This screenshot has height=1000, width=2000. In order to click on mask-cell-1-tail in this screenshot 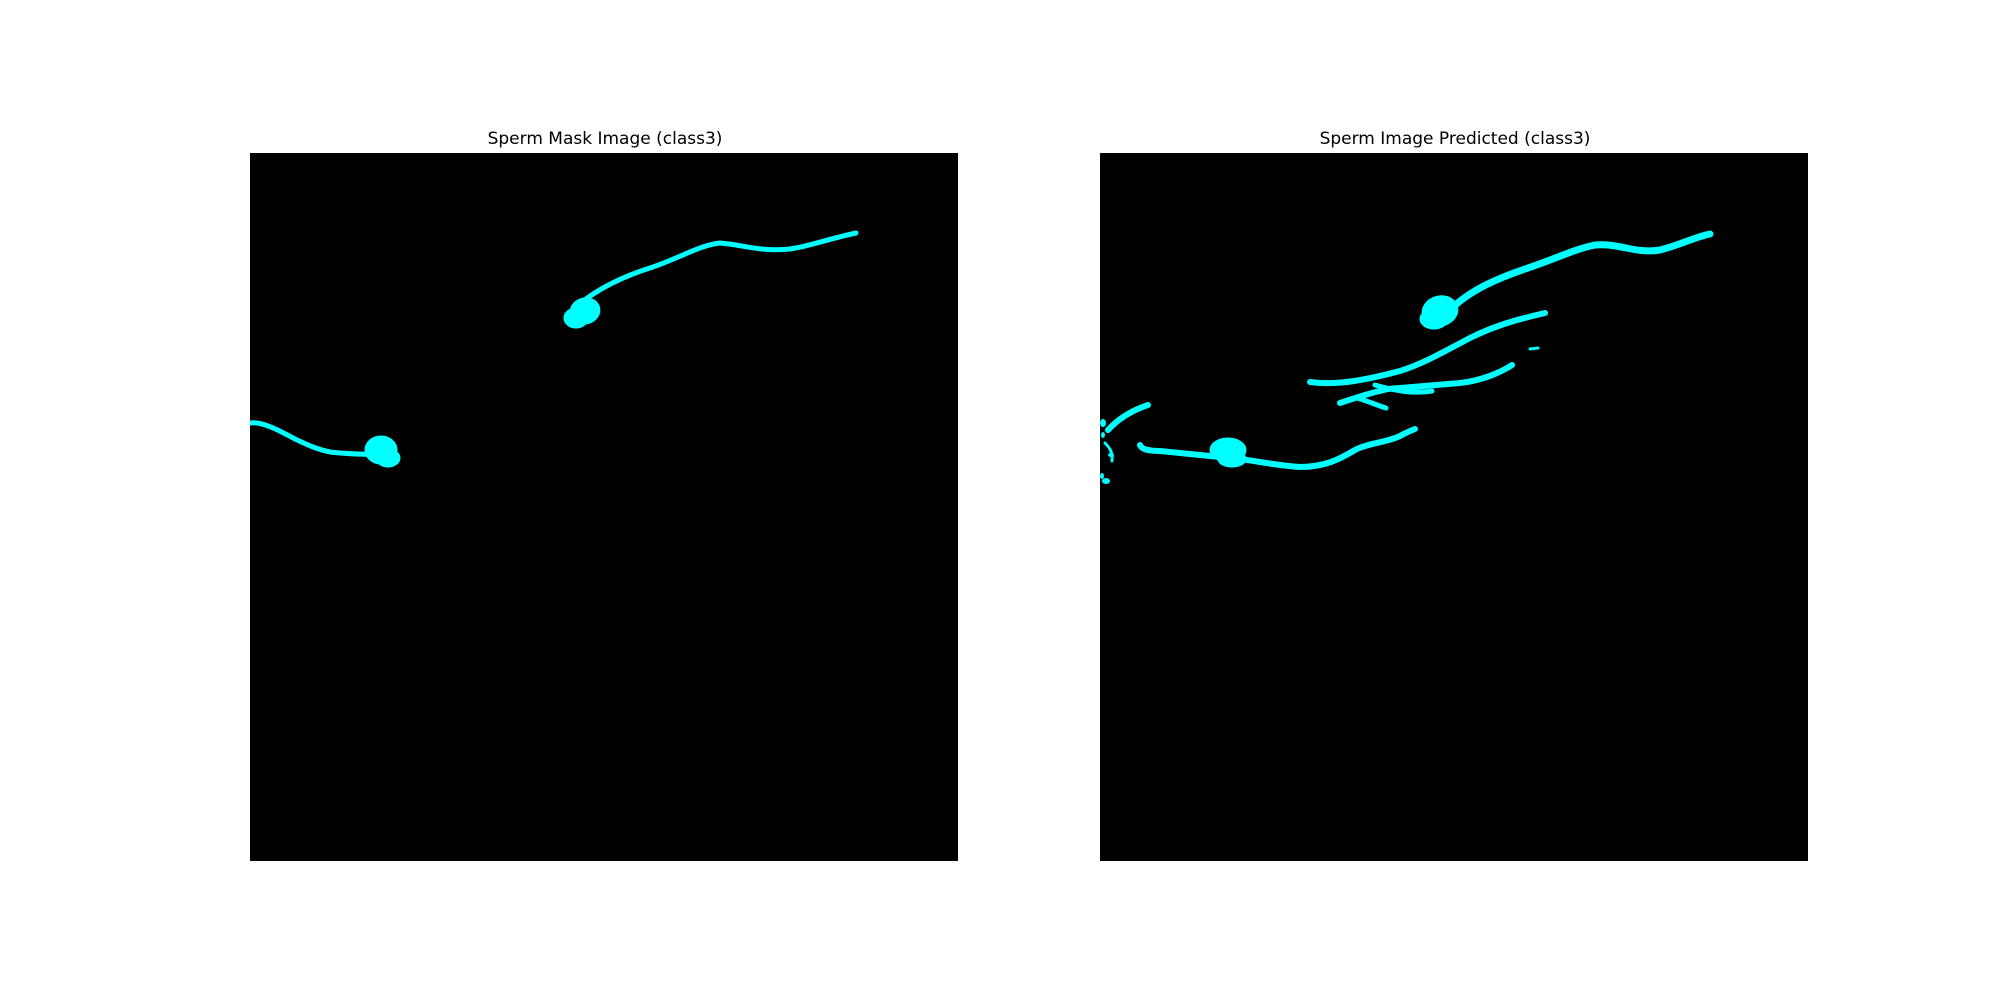, I will do `click(714, 272)`.